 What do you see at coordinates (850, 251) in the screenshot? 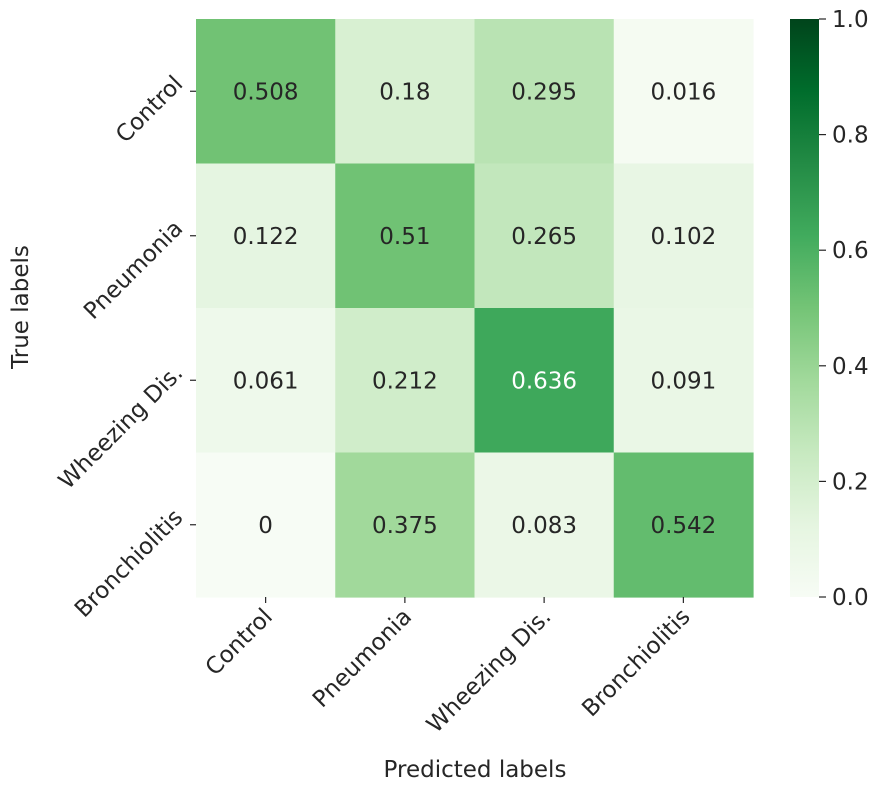
I see `colorbar-tick-label: 0.6` at bounding box center [850, 251].